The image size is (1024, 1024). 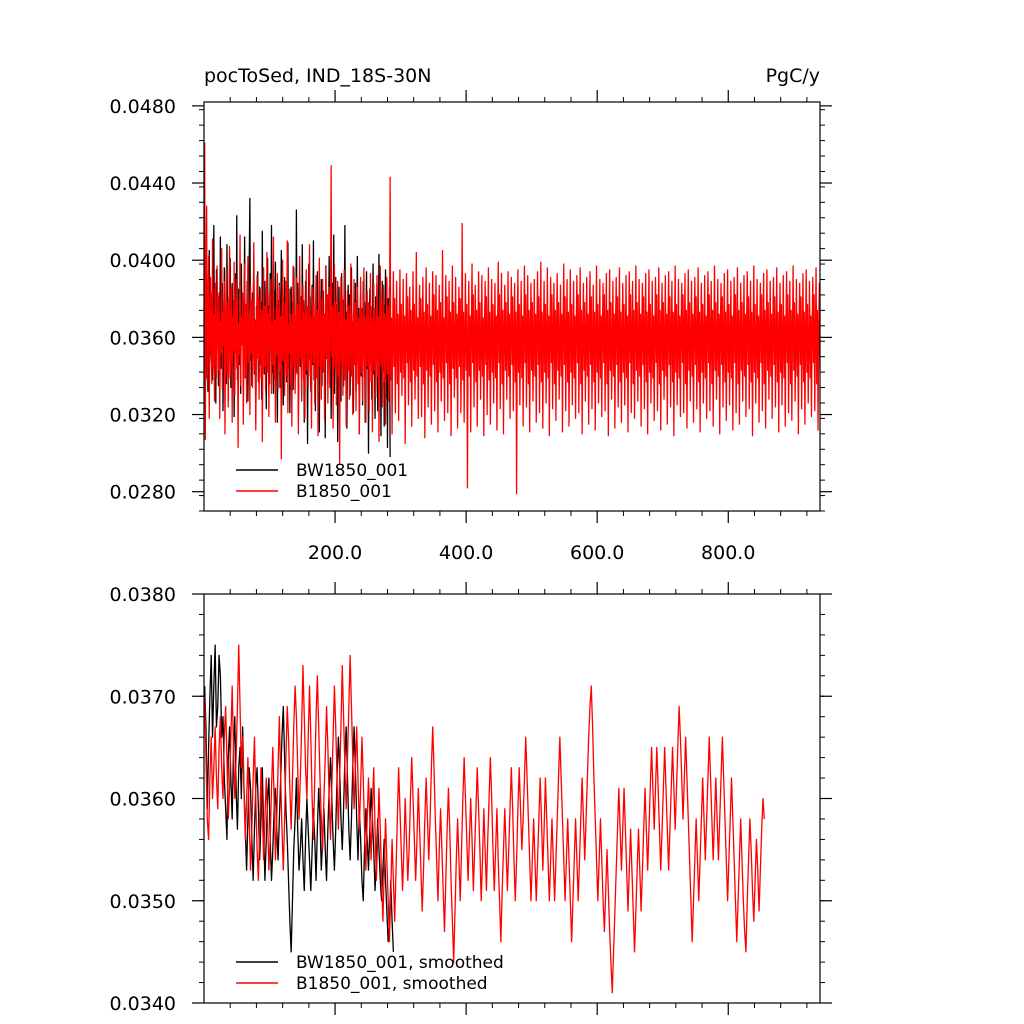 What do you see at coordinates (143, 416) in the screenshot?
I see `y-tick-label: 0.0320` at bounding box center [143, 416].